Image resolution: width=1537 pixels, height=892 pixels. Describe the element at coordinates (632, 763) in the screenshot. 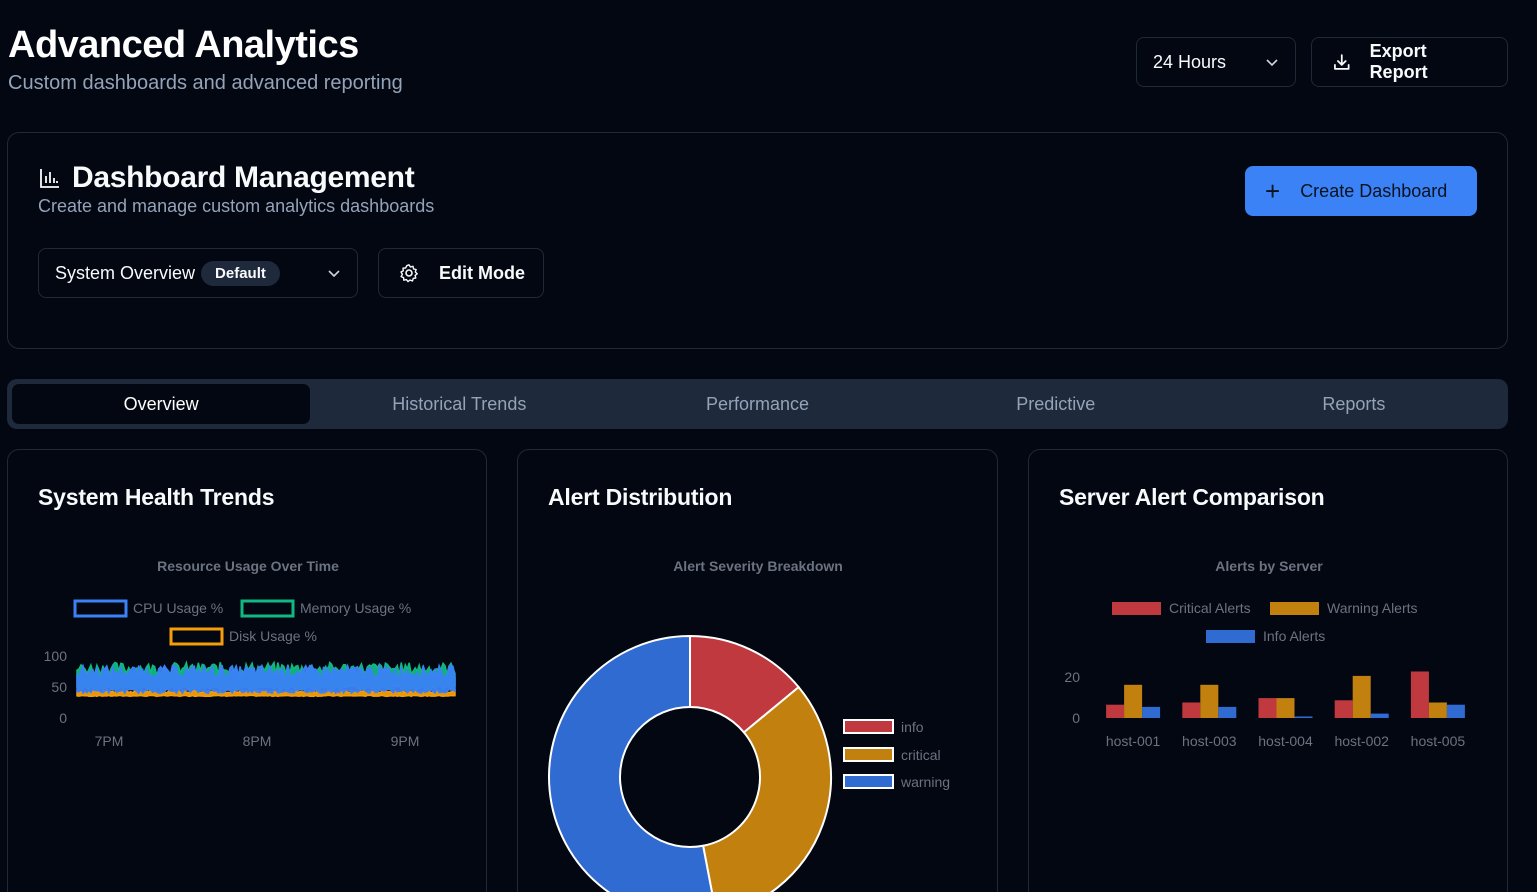

I see `donut-slice-warning` at that location.